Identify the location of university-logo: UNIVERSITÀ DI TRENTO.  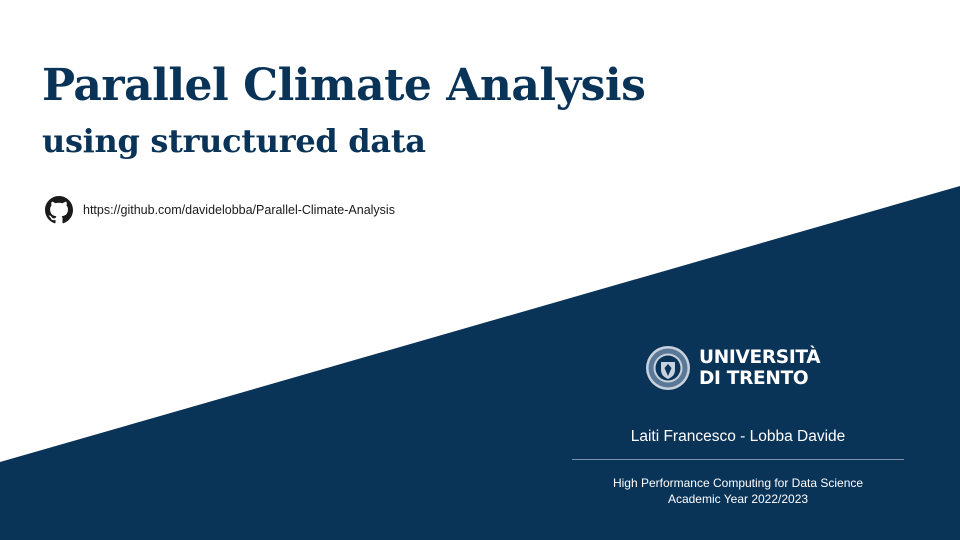
(733, 368).